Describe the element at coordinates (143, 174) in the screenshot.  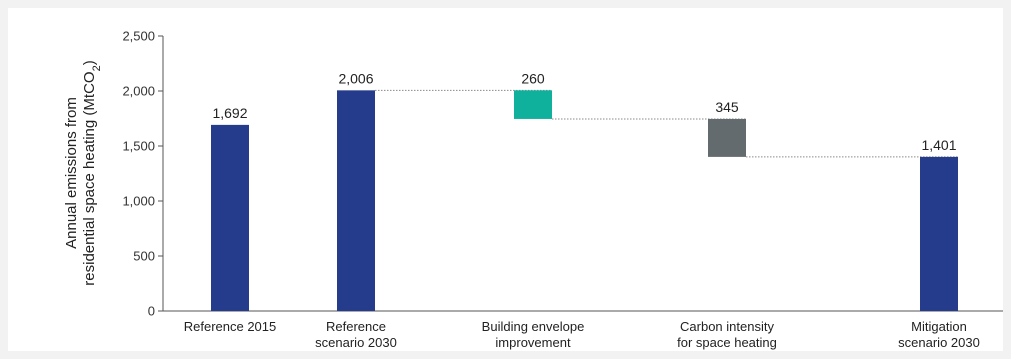
I see `y-axis: 0 500 1,000 1,500 2,000 2,500` at that location.